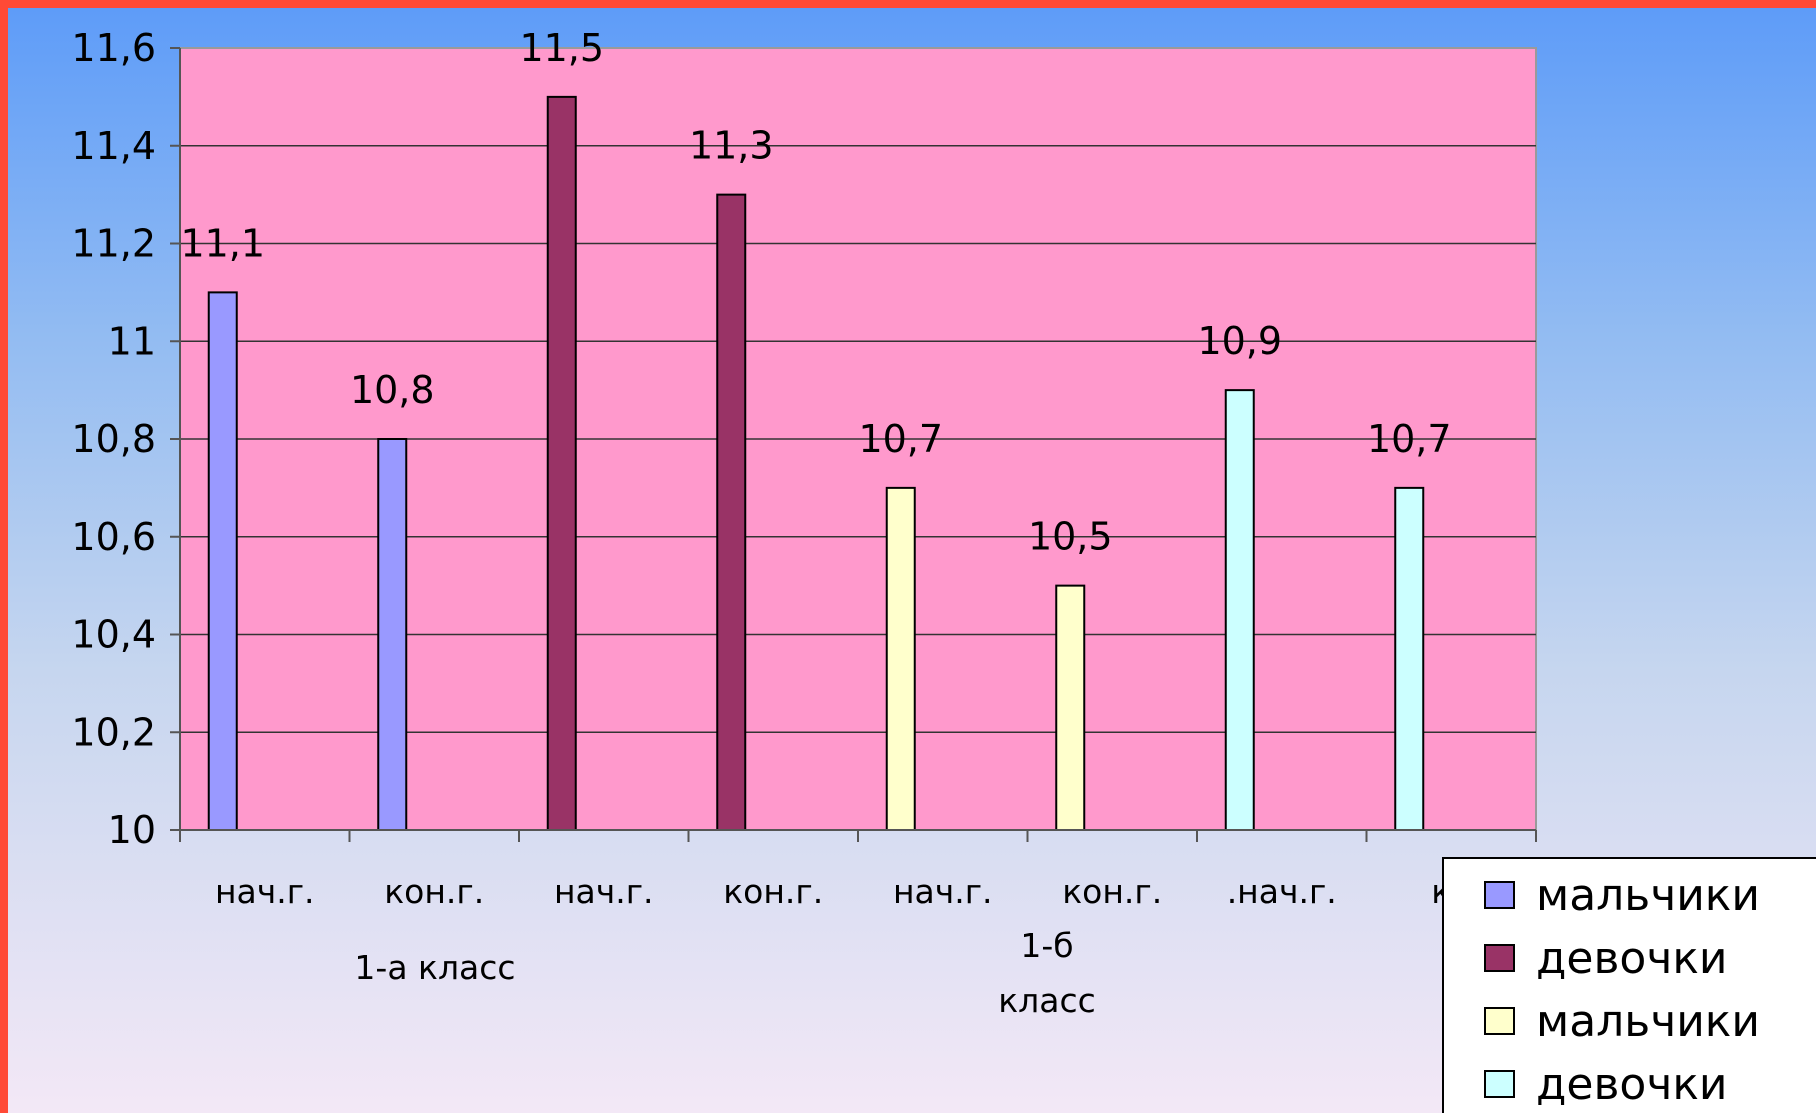 The height and width of the screenshot is (1113, 1816). I want to click on category-label: .нач.г., so click(1282, 891).